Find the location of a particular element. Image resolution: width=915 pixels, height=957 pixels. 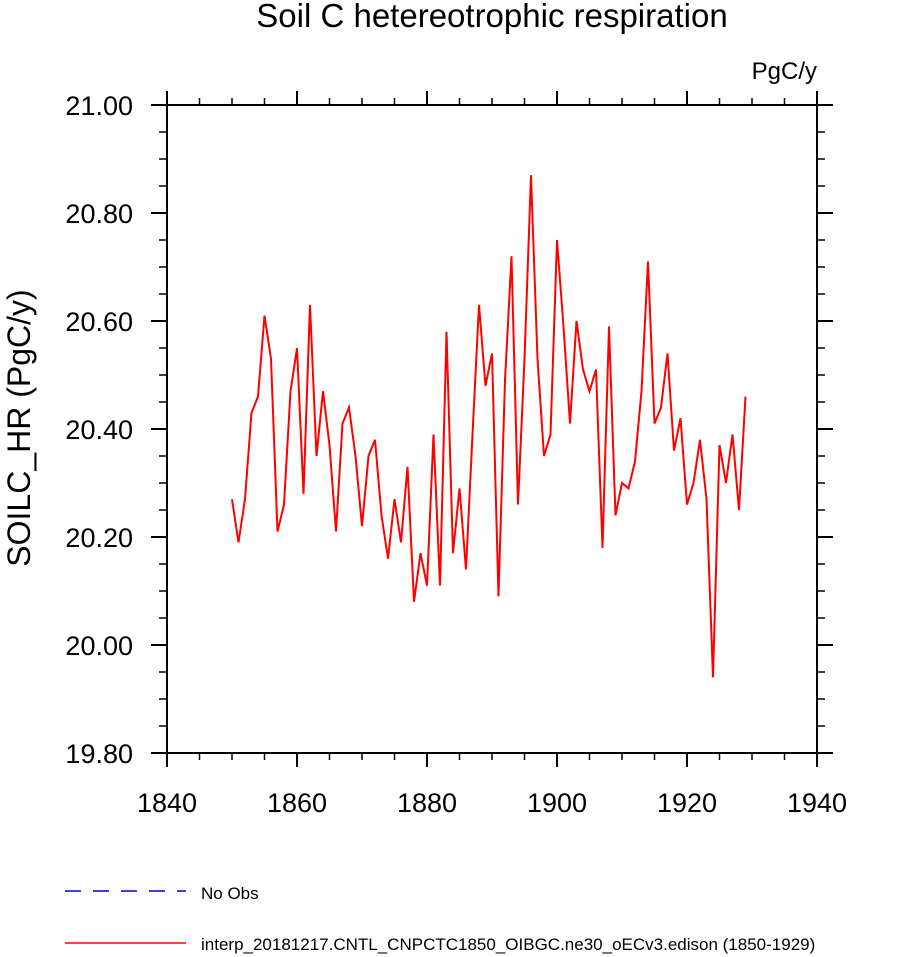

chart-title: Soil C hetereotrophic respiration is located at coordinates (491, 17).